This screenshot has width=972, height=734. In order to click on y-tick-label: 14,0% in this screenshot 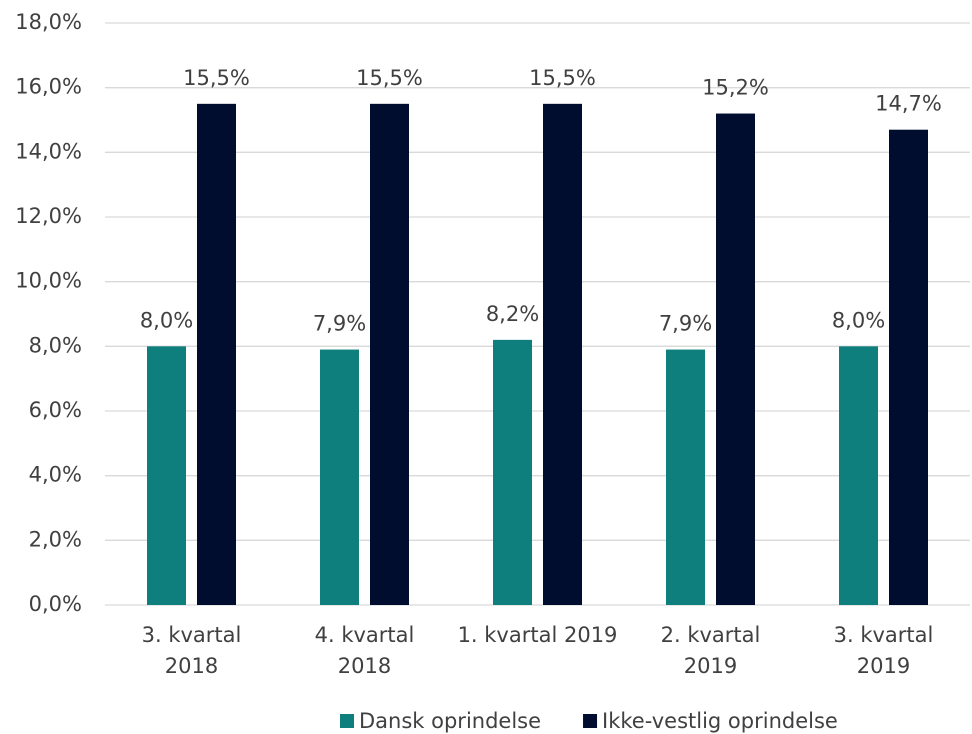, I will do `click(48, 151)`.